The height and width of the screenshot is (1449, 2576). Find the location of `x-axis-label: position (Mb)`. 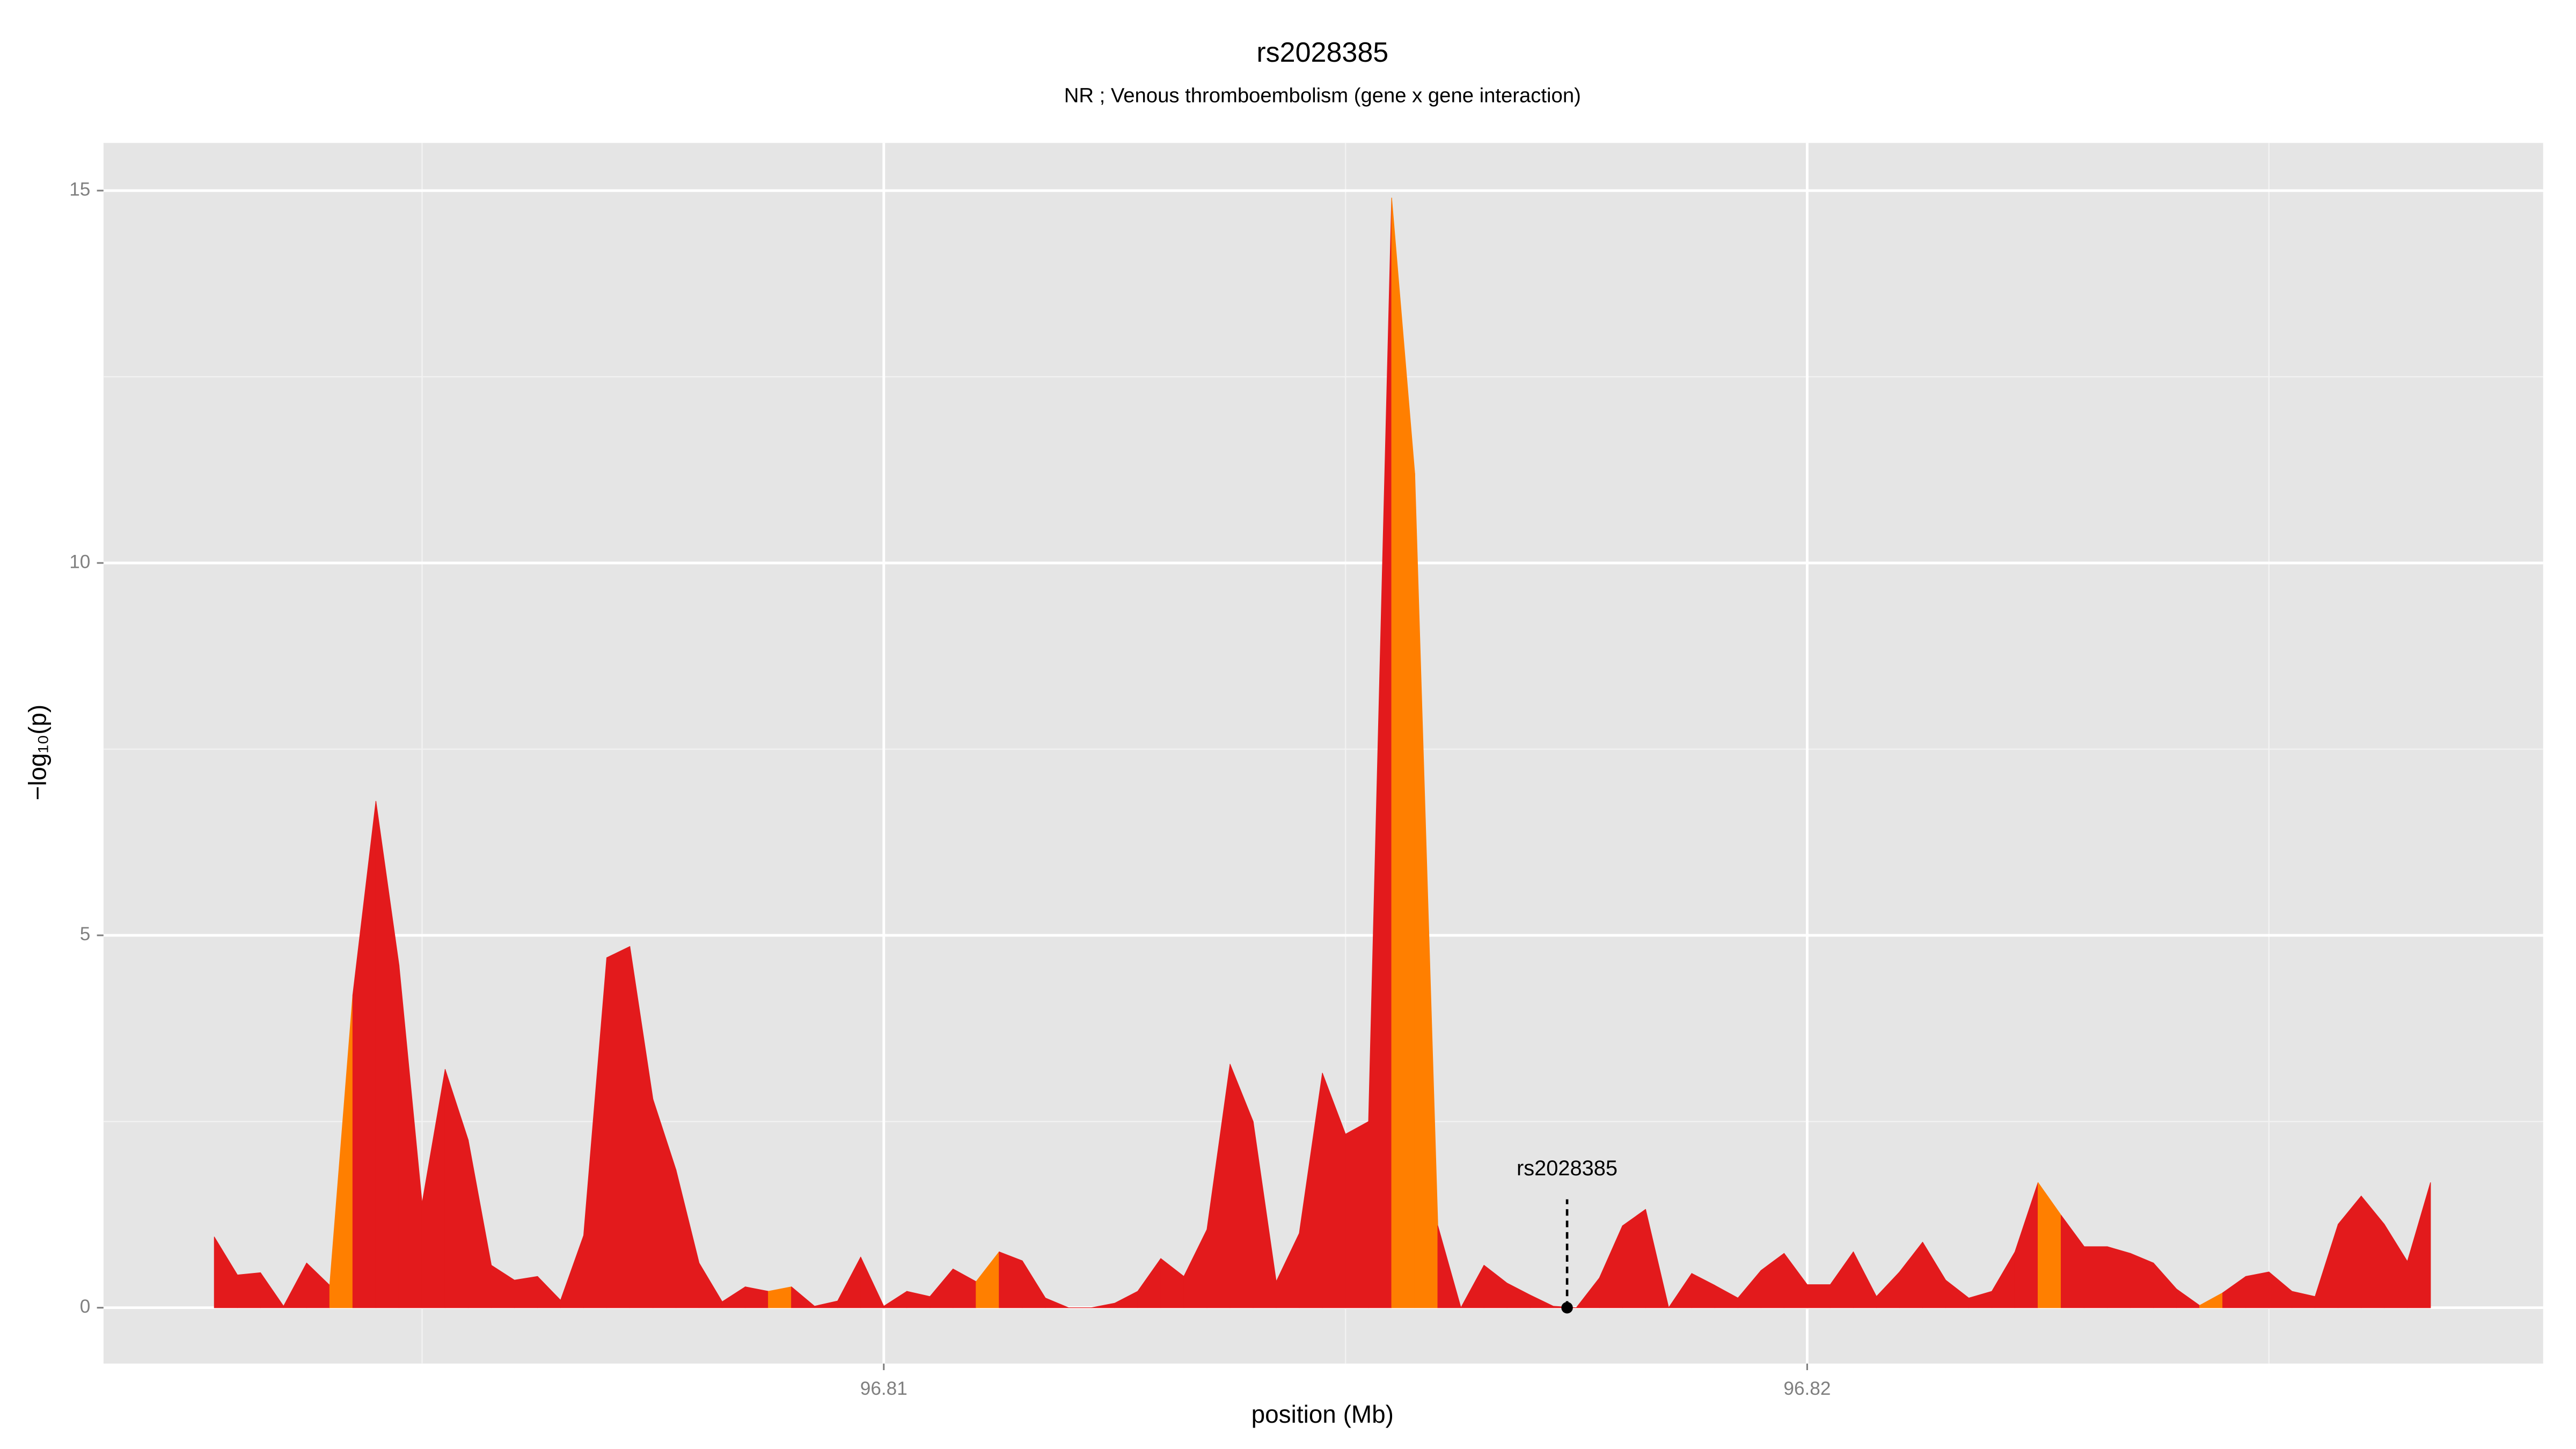

x-axis-label: position (Mb) is located at coordinates (1323, 1414).